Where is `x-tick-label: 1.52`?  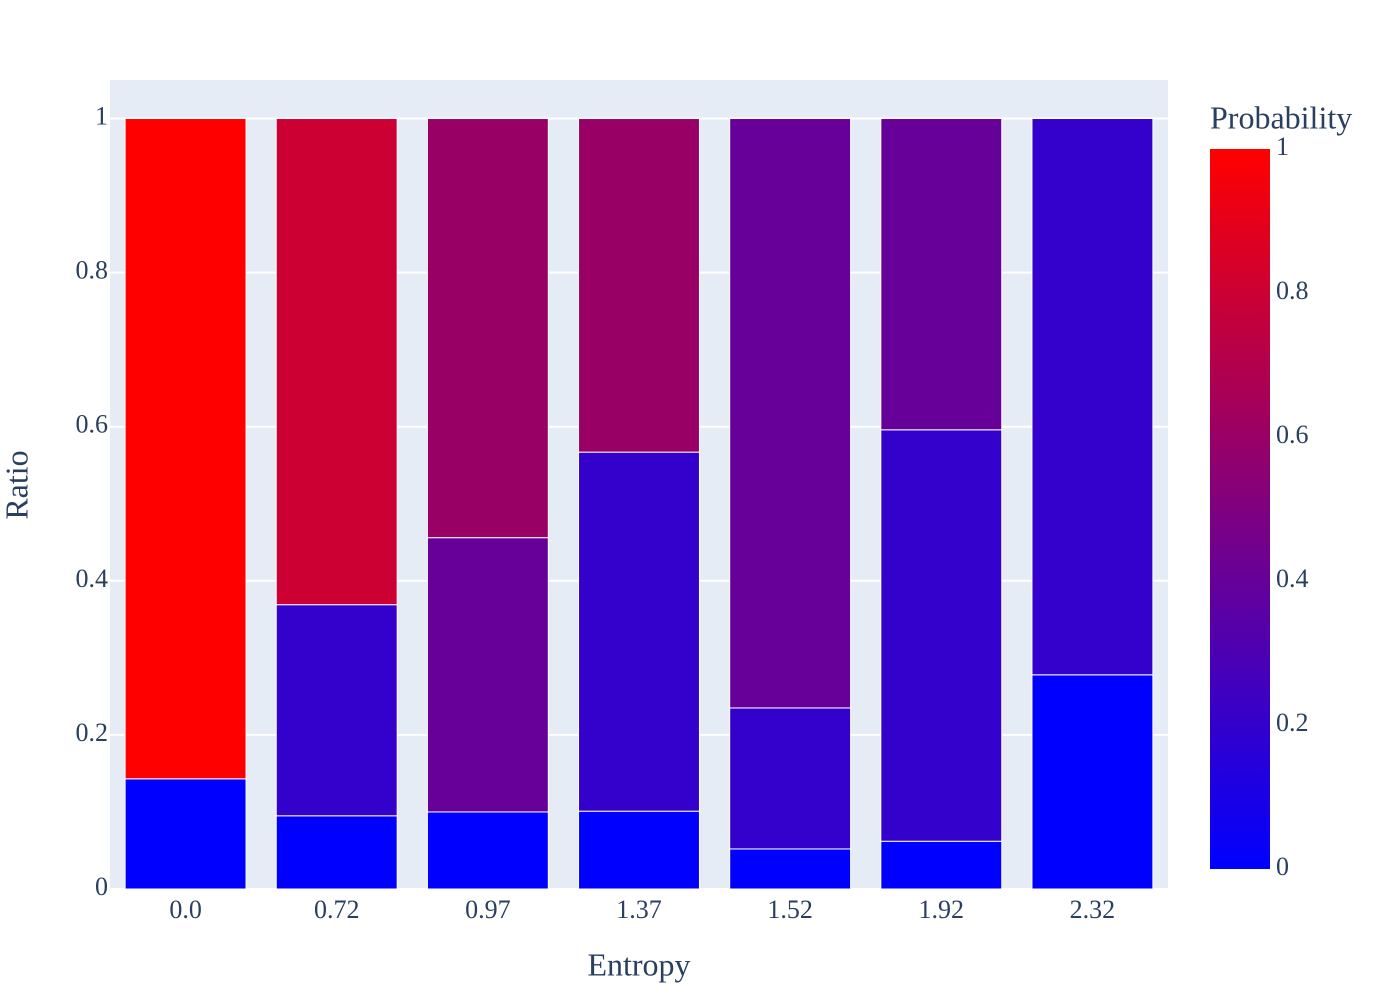 x-tick-label: 1.52 is located at coordinates (790, 909).